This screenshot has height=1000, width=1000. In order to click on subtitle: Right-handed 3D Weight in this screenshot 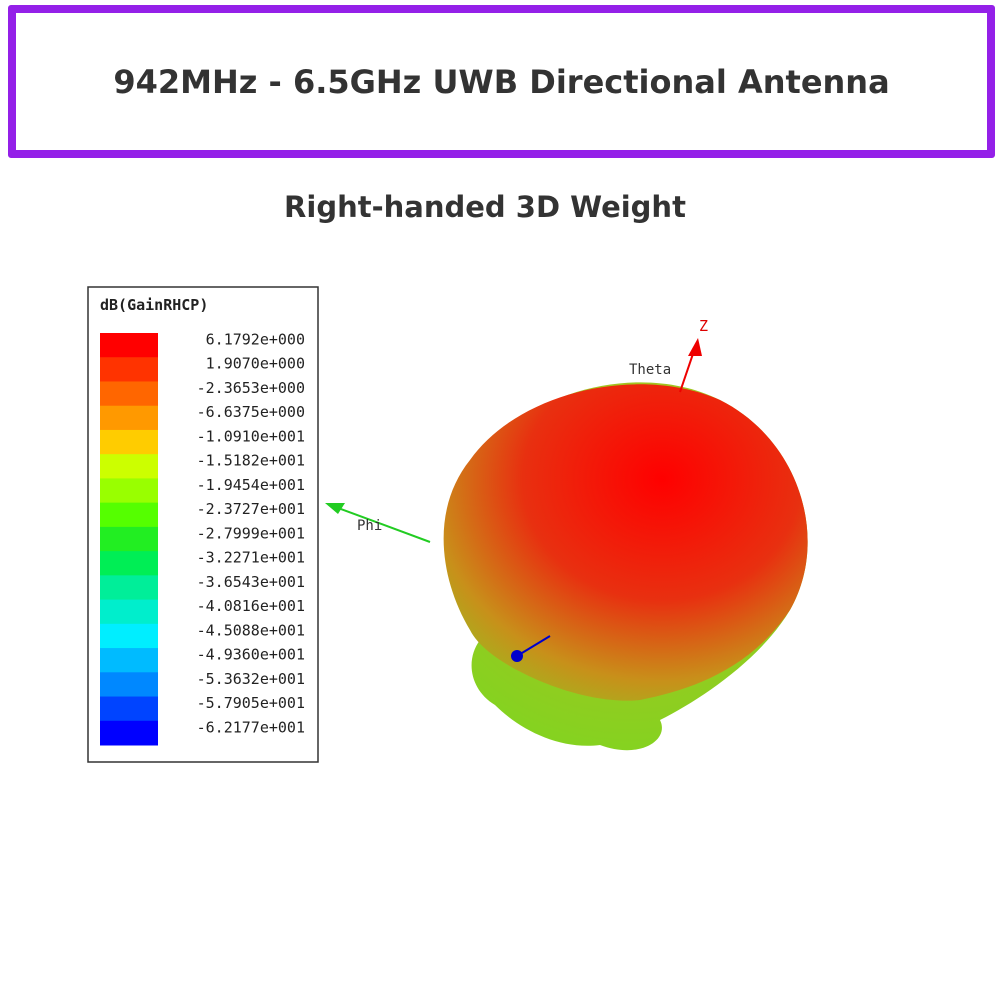, I will do `click(485, 207)`.